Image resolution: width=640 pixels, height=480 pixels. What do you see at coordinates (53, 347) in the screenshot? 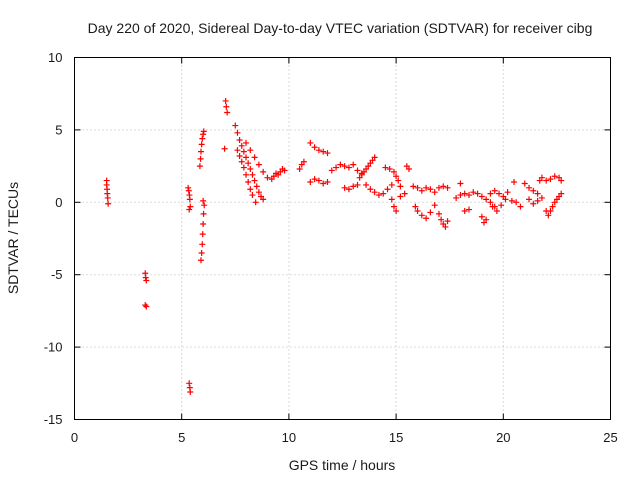
I see `y-tick-label: -10` at bounding box center [53, 347].